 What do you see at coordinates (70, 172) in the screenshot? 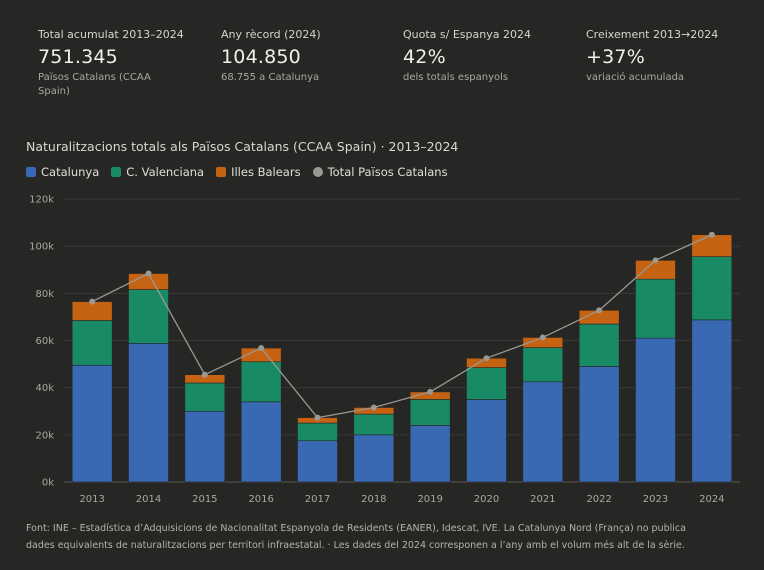
I see `legend-label: Catalunya` at bounding box center [70, 172].